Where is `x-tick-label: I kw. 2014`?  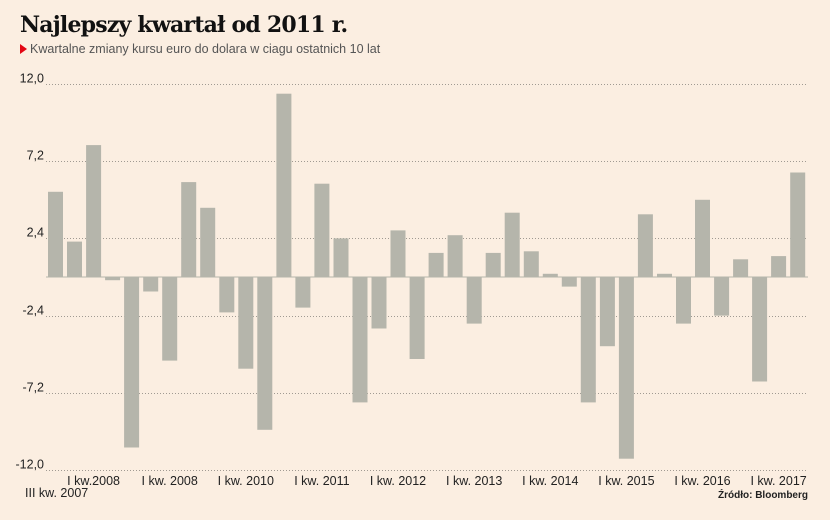
x-tick-label: I kw. 2014 is located at coordinates (550, 481).